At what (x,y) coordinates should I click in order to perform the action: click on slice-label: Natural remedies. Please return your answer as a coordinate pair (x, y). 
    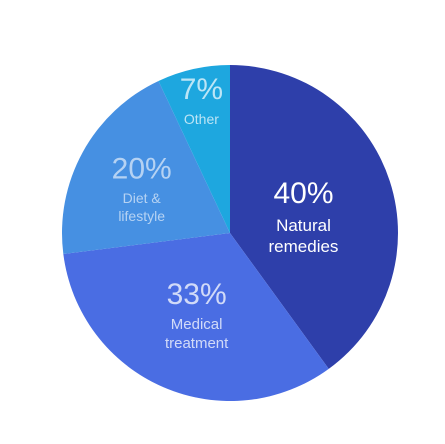
    Looking at the image, I should click on (303, 236).